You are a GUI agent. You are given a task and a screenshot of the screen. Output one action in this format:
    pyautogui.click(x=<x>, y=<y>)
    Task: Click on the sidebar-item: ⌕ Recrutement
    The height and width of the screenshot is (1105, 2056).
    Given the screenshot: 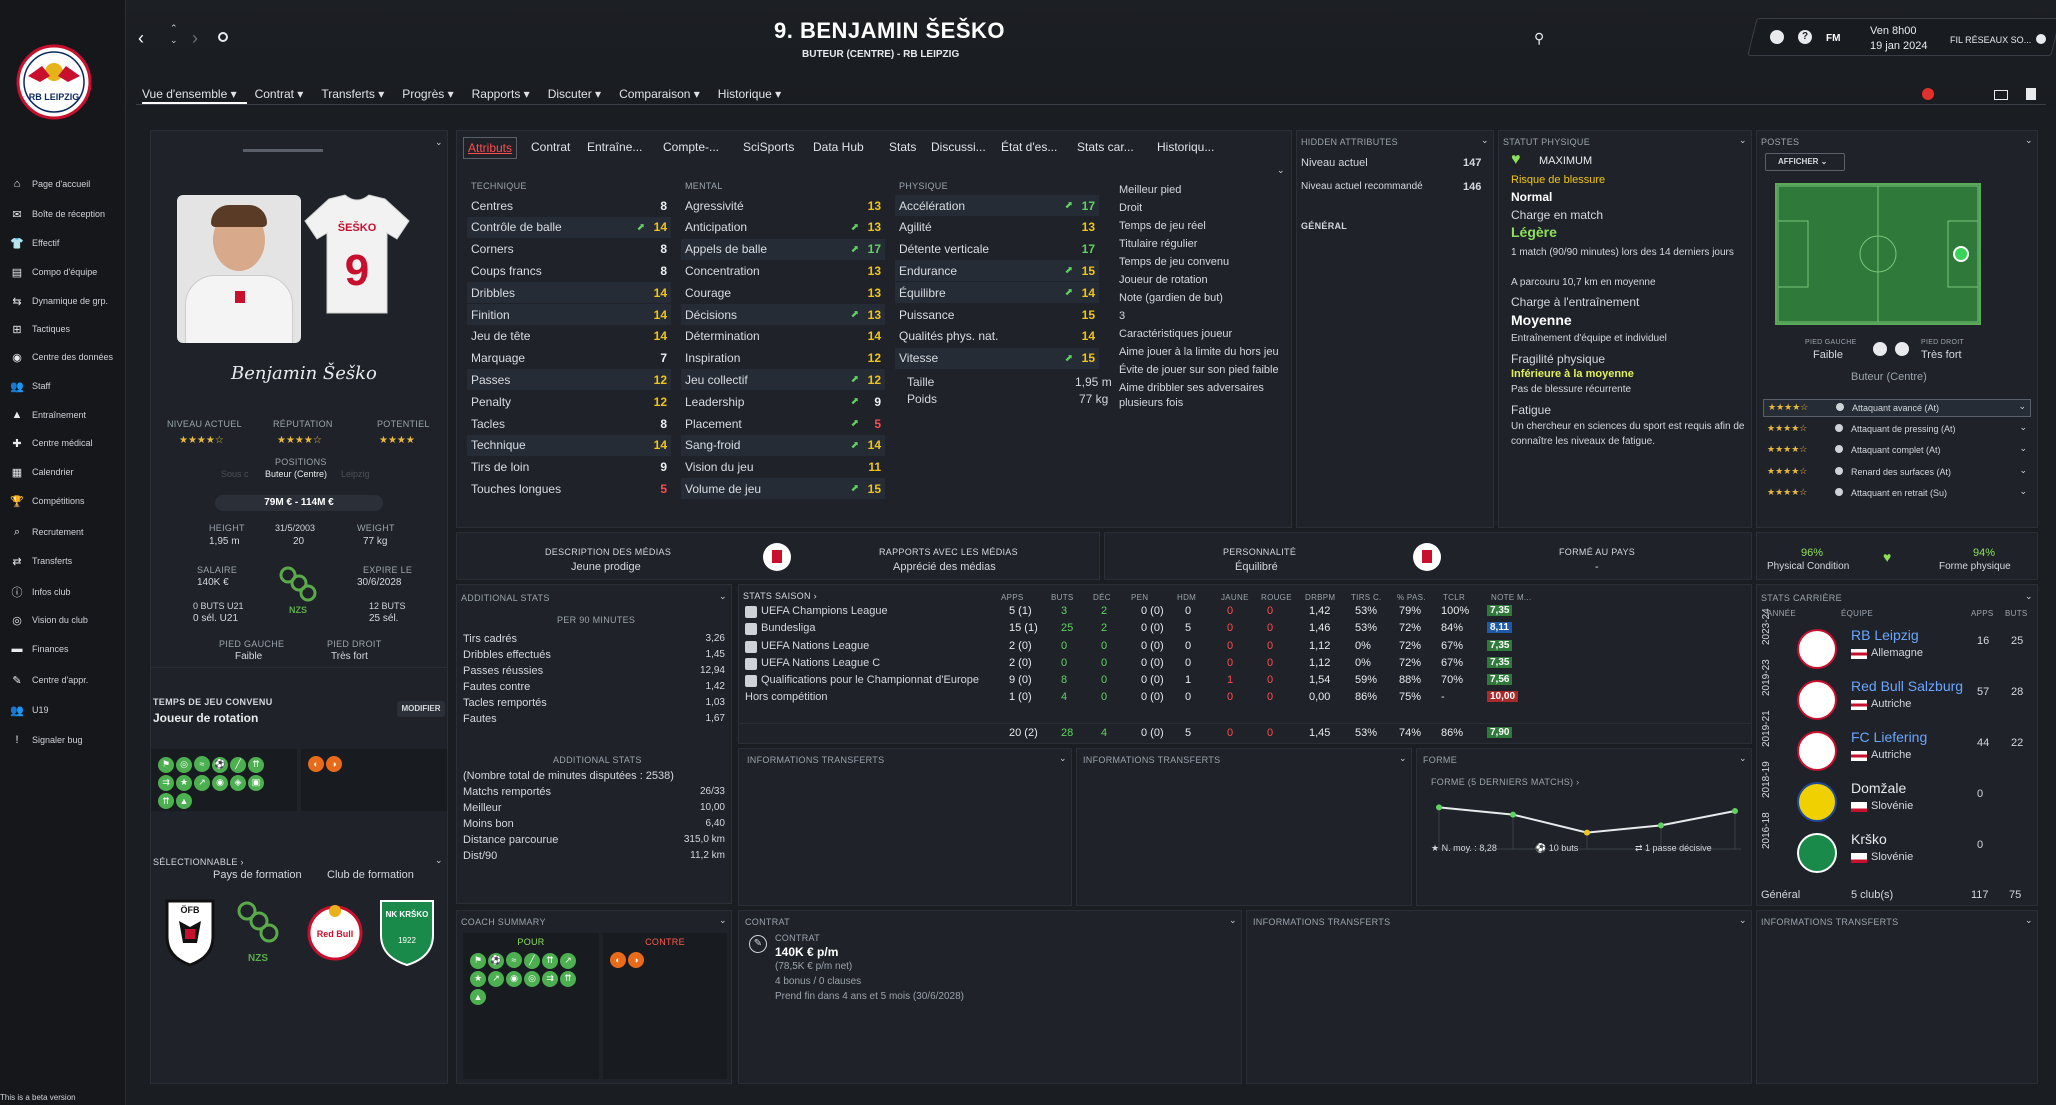 What is the action you would take?
    pyautogui.click(x=66, y=532)
    